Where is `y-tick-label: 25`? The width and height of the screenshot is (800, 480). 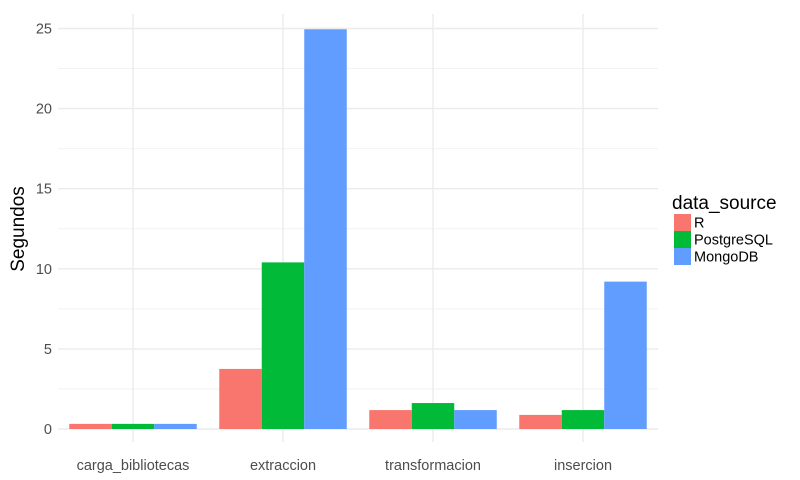
y-tick-label: 25 is located at coordinates (44, 30).